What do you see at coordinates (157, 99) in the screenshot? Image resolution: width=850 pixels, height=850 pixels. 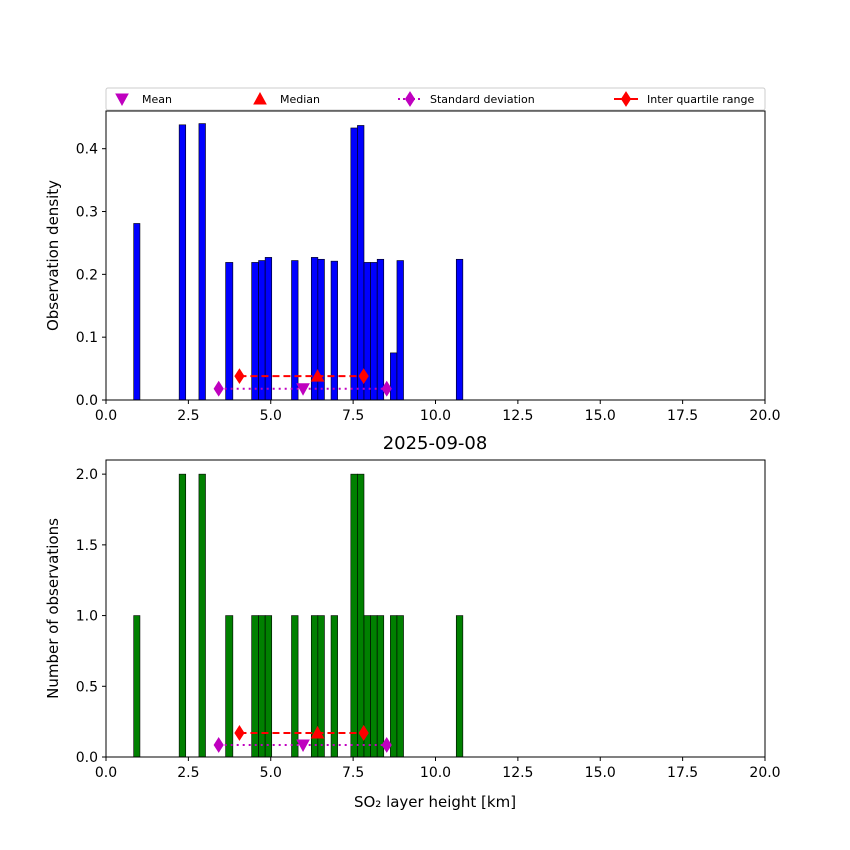 I see `legend-label-0: Mean` at bounding box center [157, 99].